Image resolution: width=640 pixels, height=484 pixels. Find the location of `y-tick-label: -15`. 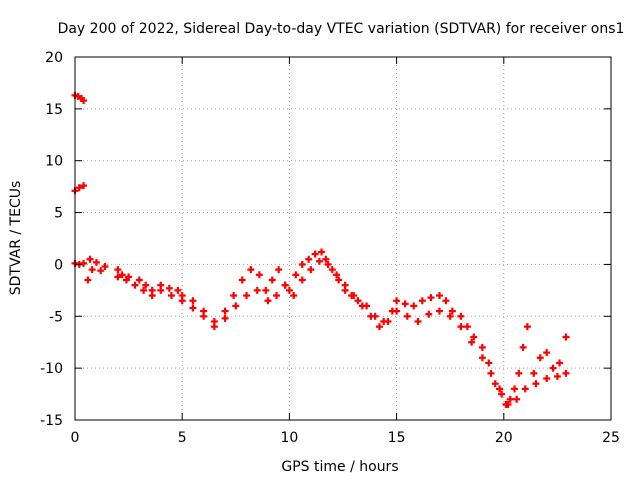

y-tick-label: -15 is located at coordinates (51, 421).